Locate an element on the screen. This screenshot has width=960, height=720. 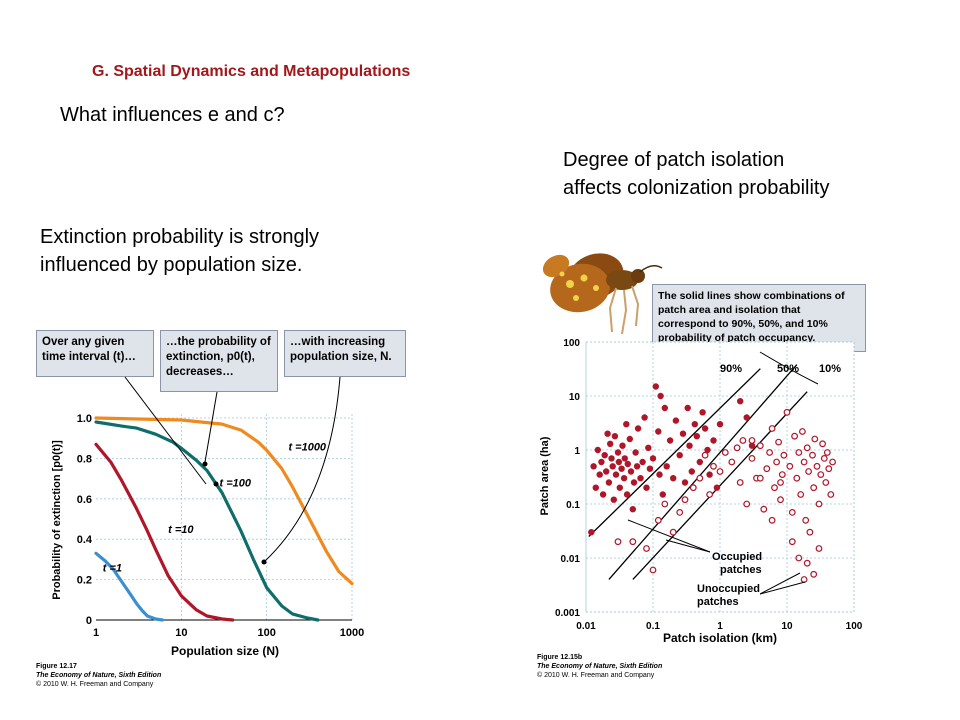
left-series-label-2: t =100 is located at coordinates (235, 484).